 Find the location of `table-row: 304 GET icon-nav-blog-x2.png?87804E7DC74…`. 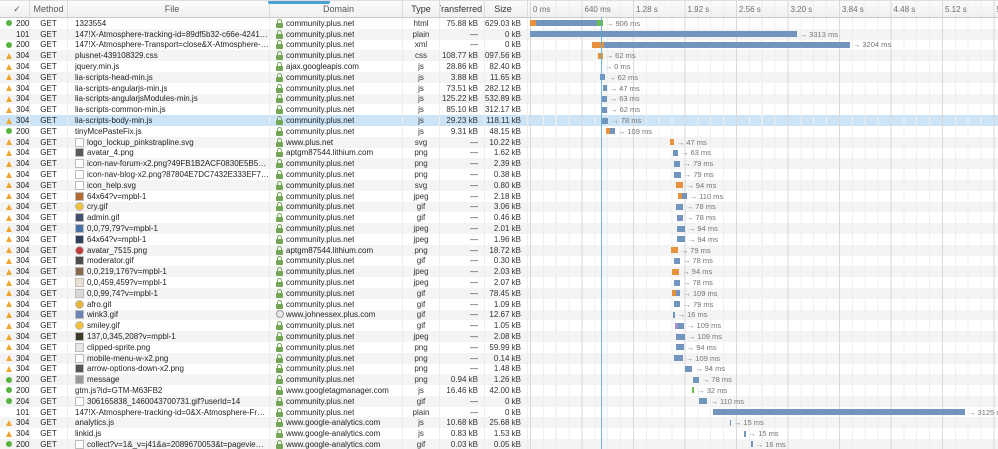

table-row: 304 GET icon-nav-blog-x2.png?87804E7DC74… is located at coordinates (499, 174).